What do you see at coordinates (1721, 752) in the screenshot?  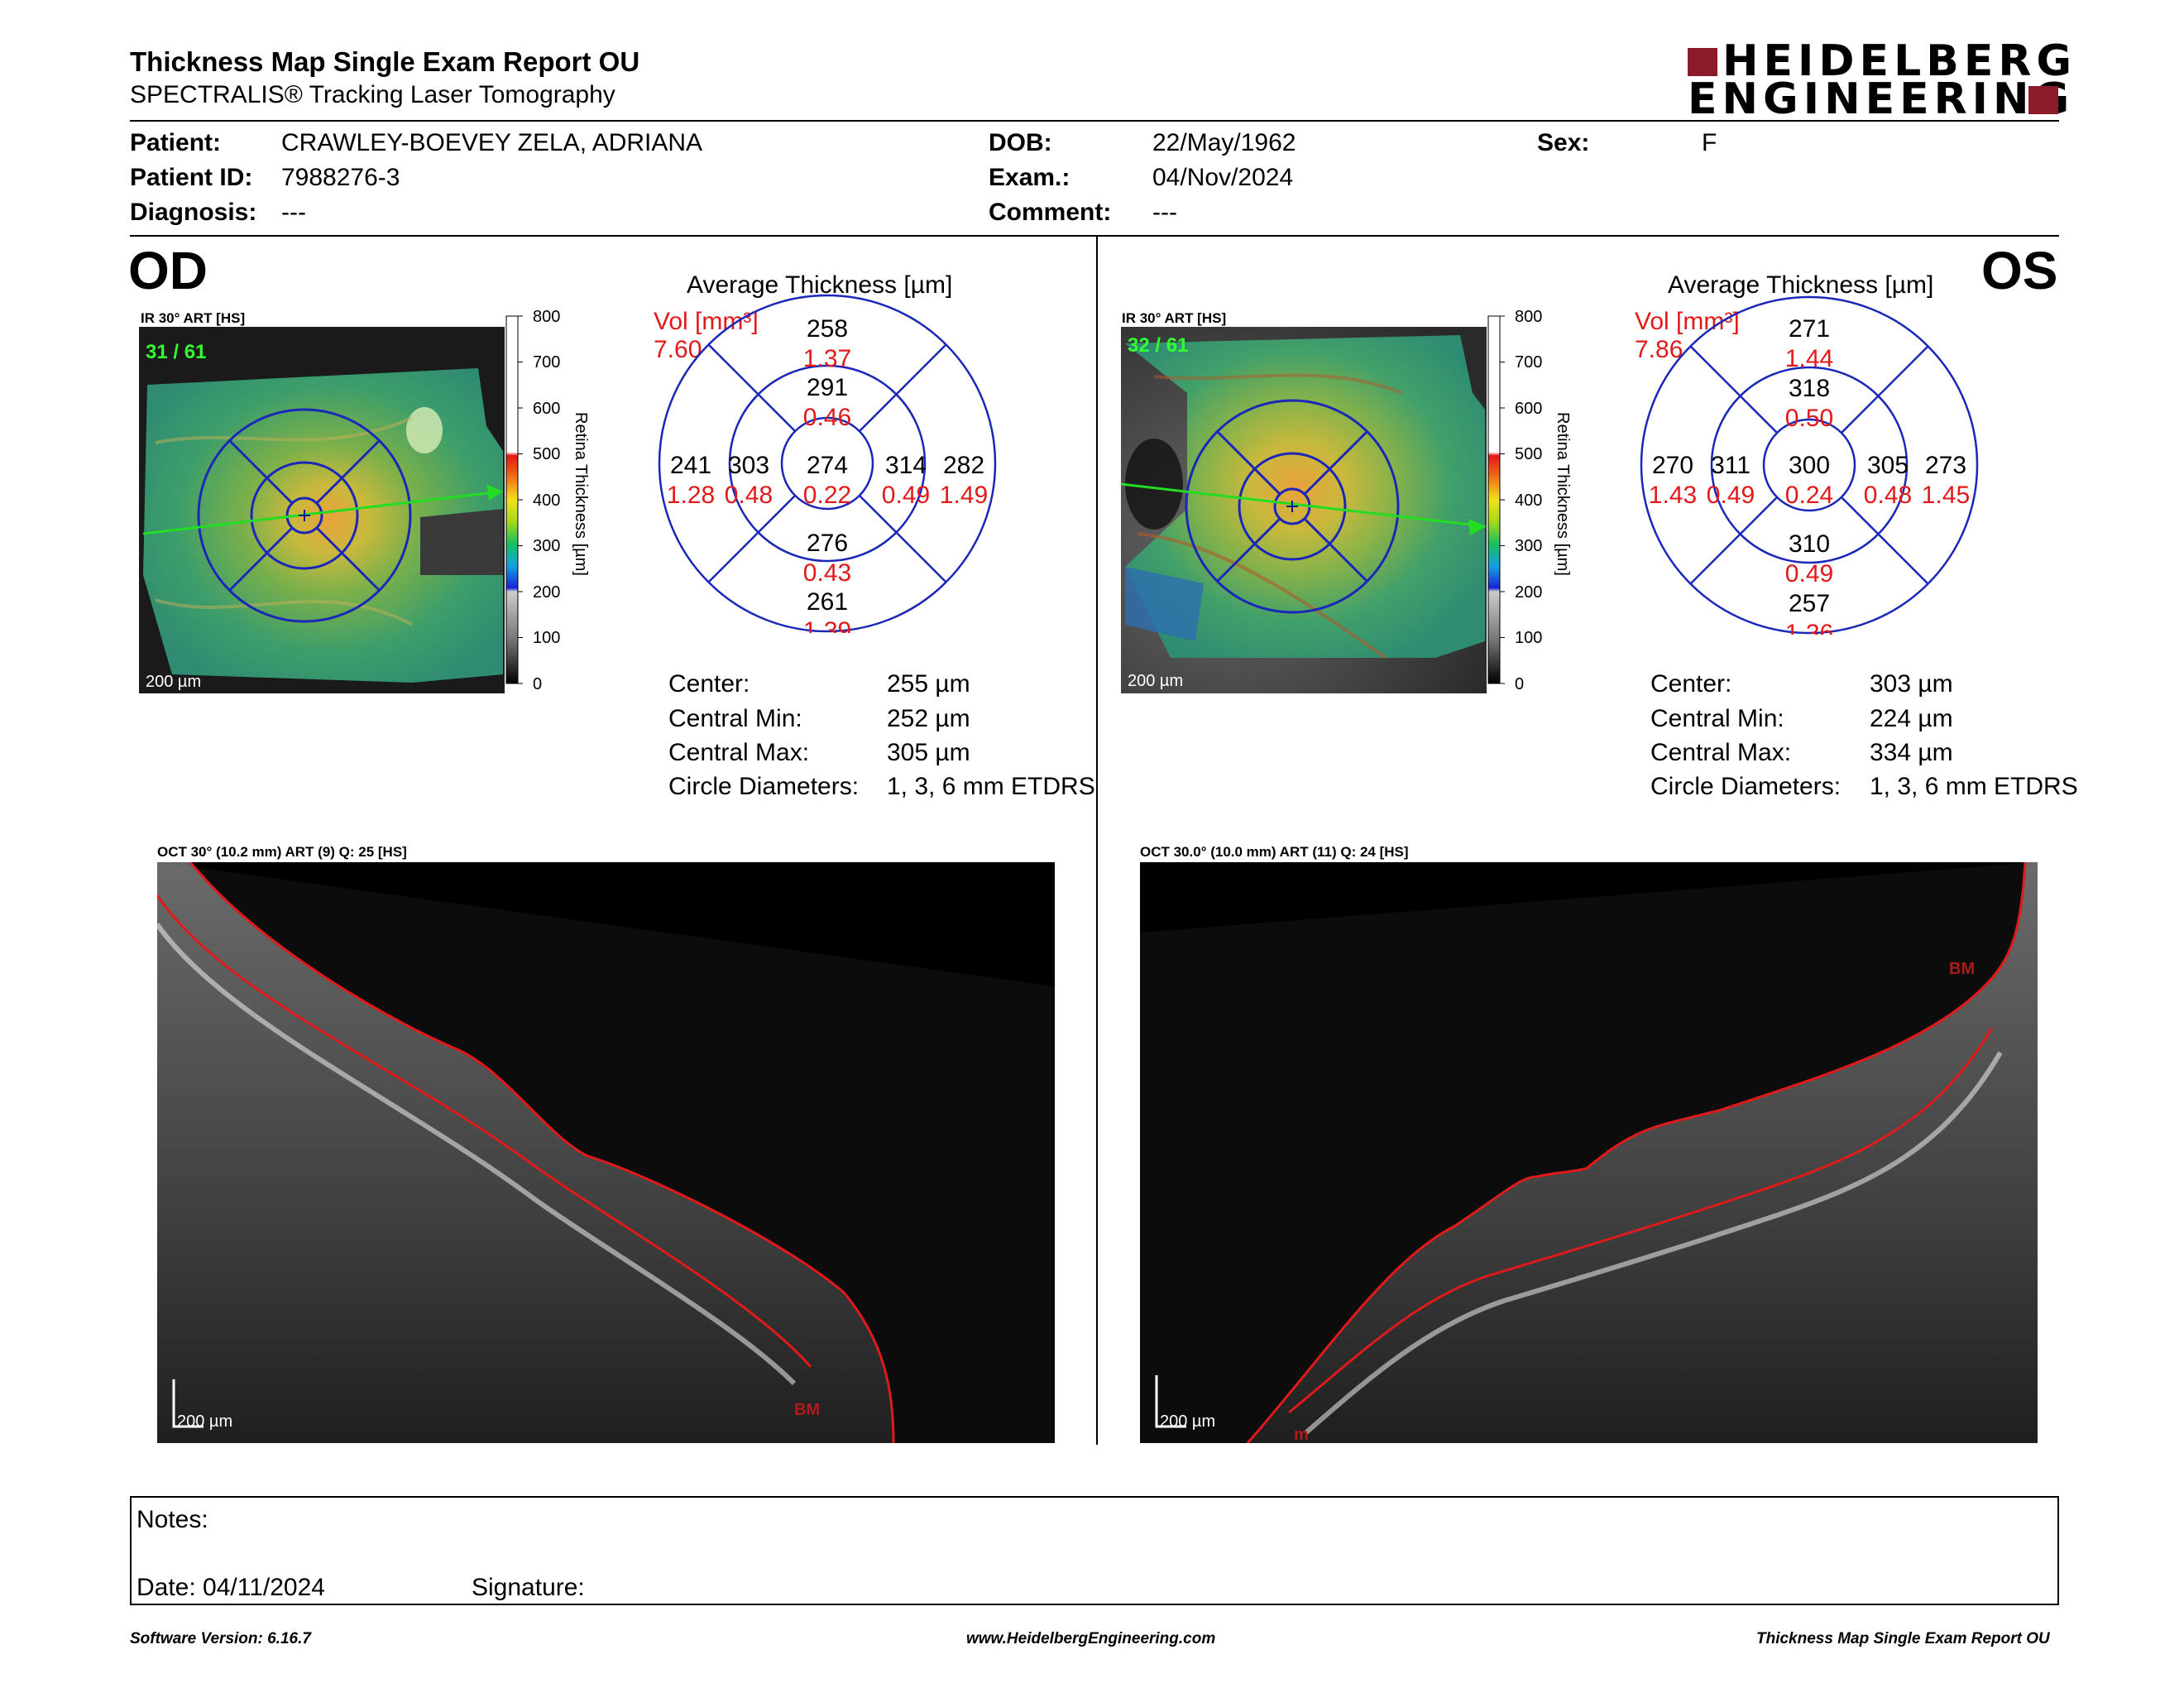 I see `os-central-max-label: Central Max:` at bounding box center [1721, 752].